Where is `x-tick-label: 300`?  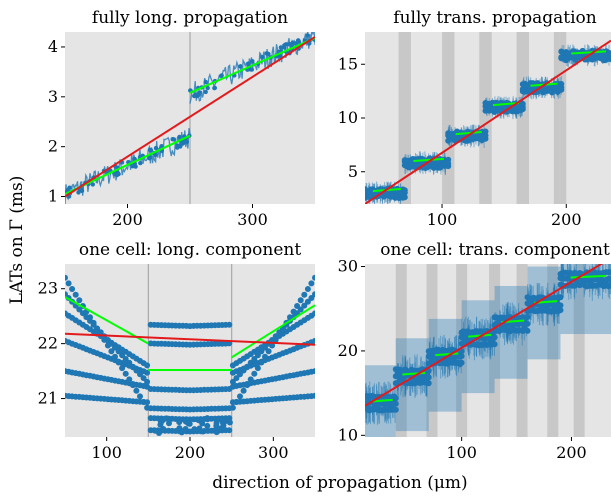
x-tick-label: 300 is located at coordinates (252, 219).